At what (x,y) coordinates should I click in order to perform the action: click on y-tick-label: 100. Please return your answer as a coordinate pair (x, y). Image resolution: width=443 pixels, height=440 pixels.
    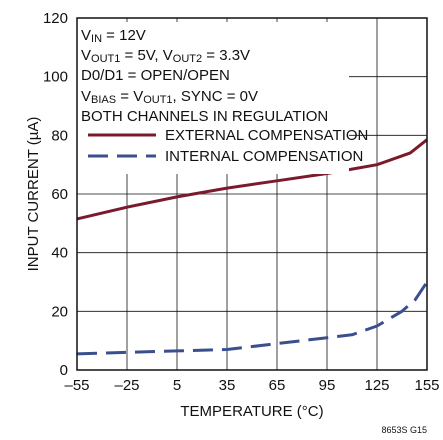
    Looking at the image, I should click on (55, 77).